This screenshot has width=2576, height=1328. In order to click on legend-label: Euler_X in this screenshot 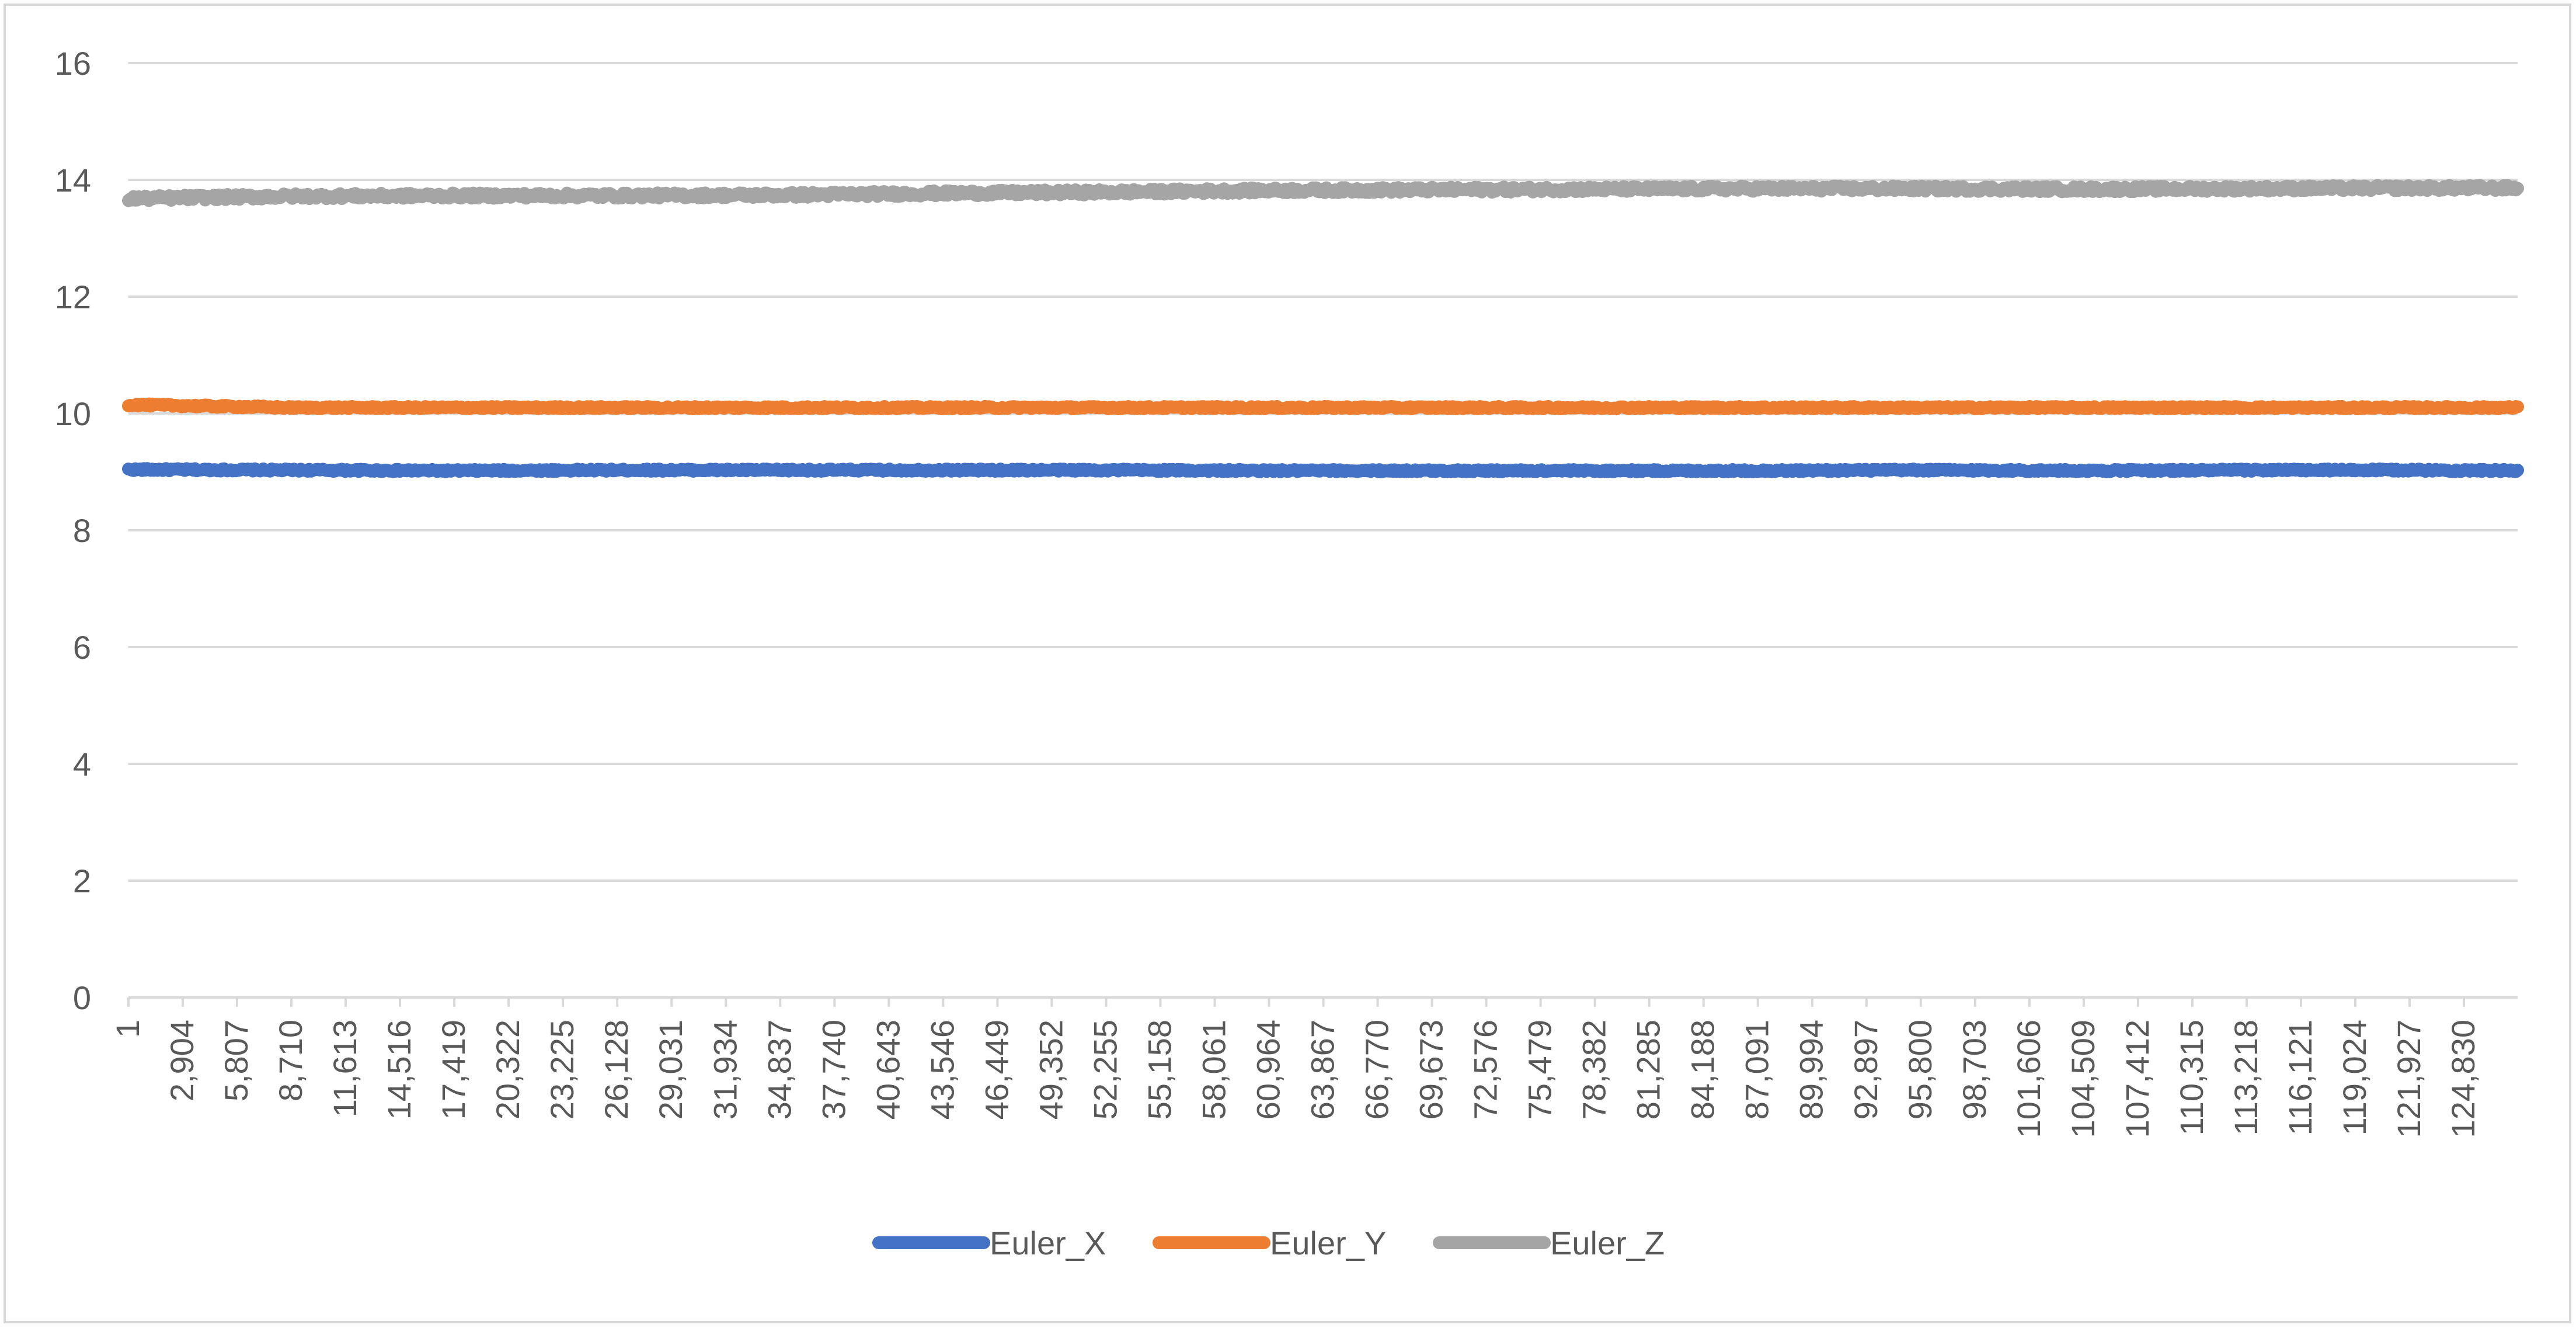, I will do `click(1048, 1243)`.